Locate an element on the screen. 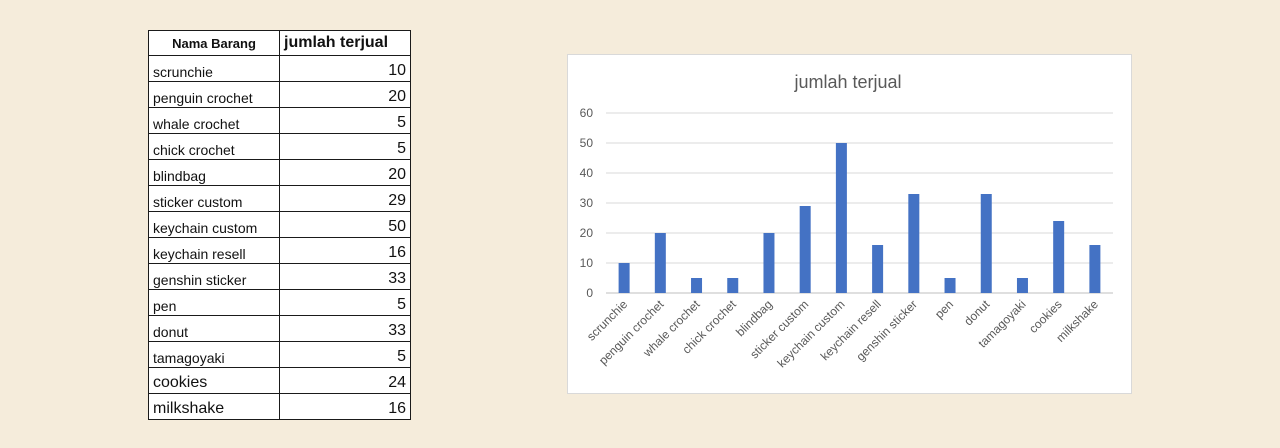 The height and width of the screenshot is (448, 1280). cell-nama-barang: whale crochet is located at coordinates (214, 120).